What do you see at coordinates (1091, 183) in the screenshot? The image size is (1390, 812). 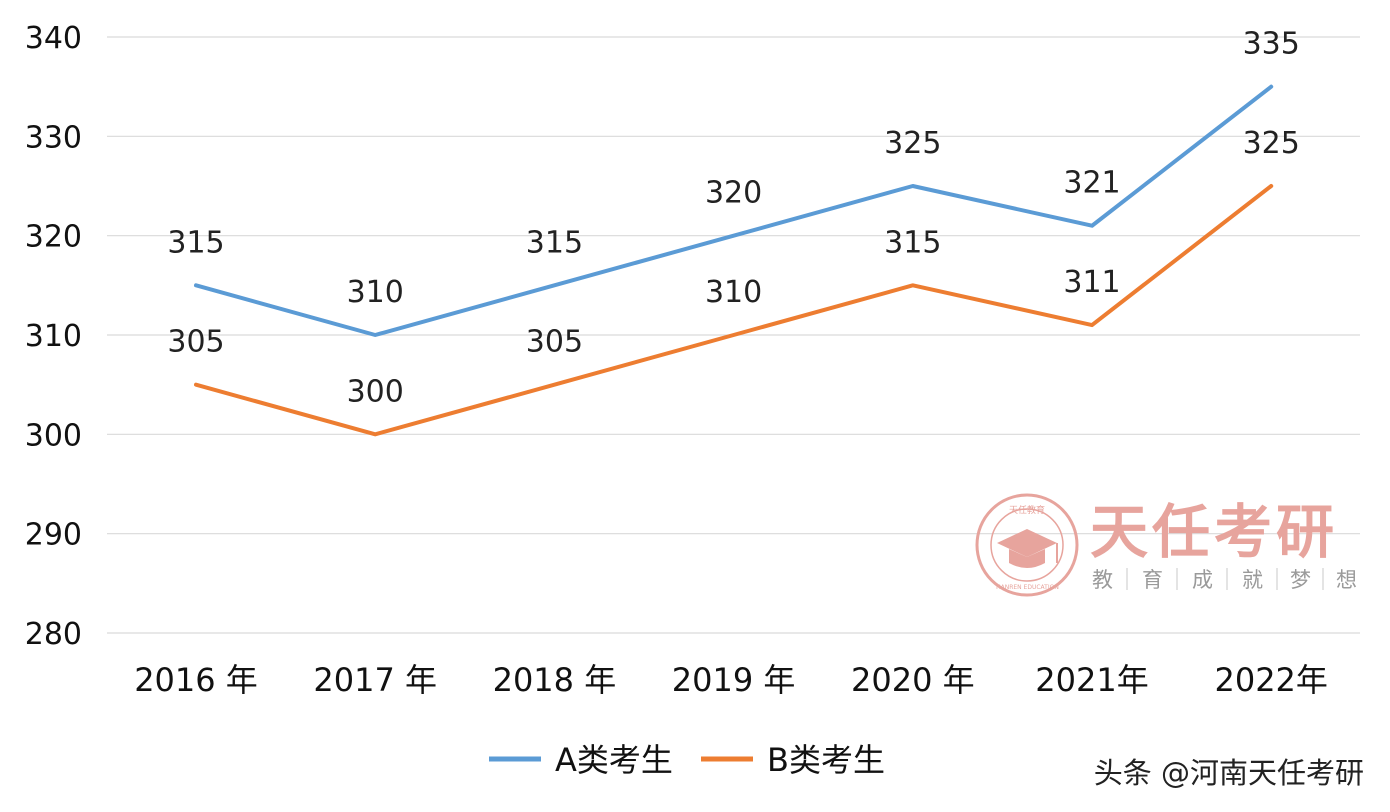 I see `data-label: 321` at bounding box center [1091, 183].